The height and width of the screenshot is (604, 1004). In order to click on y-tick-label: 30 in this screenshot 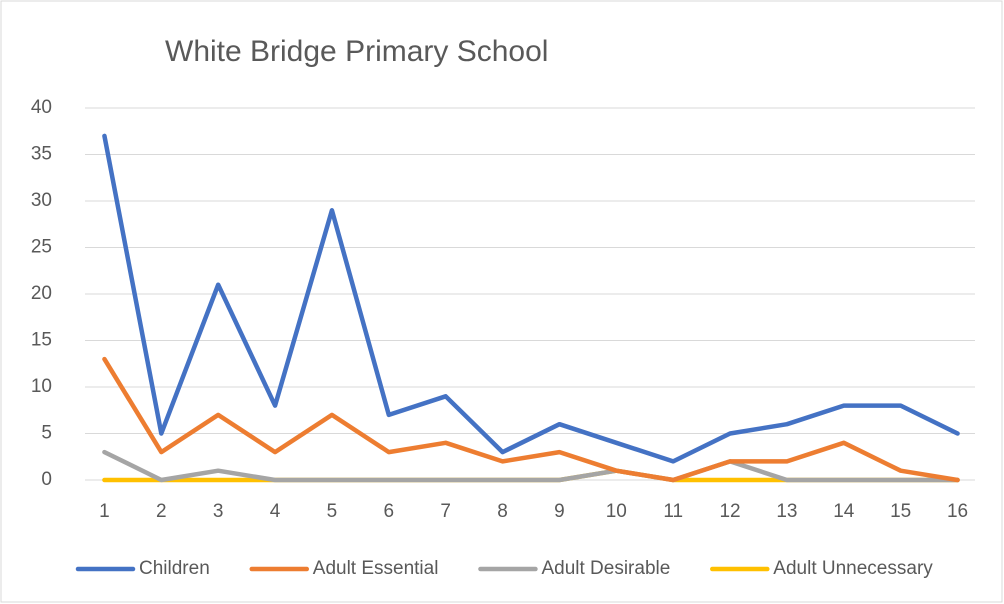, I will do `click(41, 200)`.